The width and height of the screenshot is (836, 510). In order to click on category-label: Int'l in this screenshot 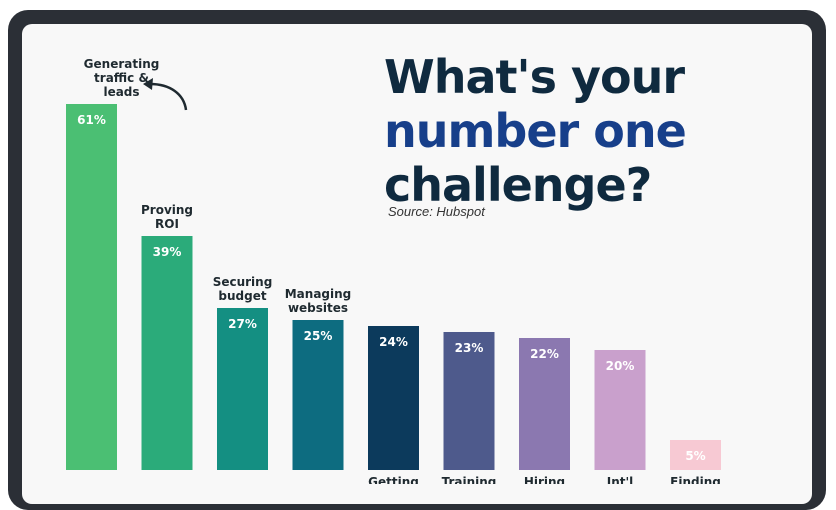, I will do `click(620, 479)`.